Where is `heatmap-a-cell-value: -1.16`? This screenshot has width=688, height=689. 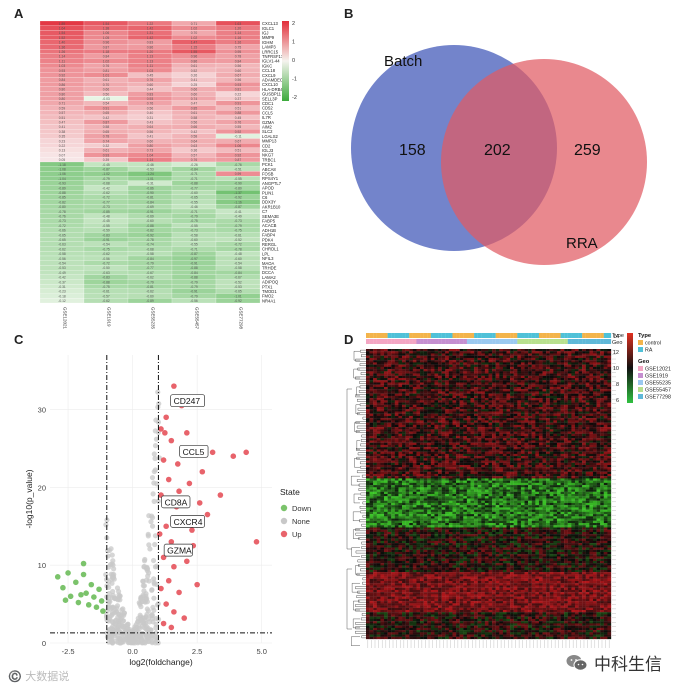 heatmap-a-cell-value: -1.16 is located at coordinates (238, 202).